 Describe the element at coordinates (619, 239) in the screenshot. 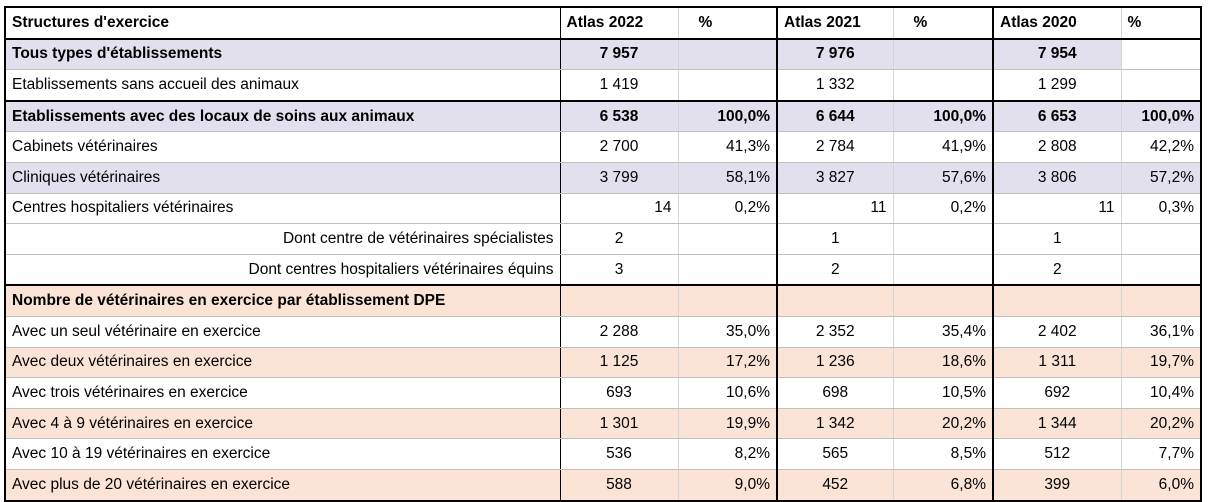

I see `cell-value-2022: 2` at that location.